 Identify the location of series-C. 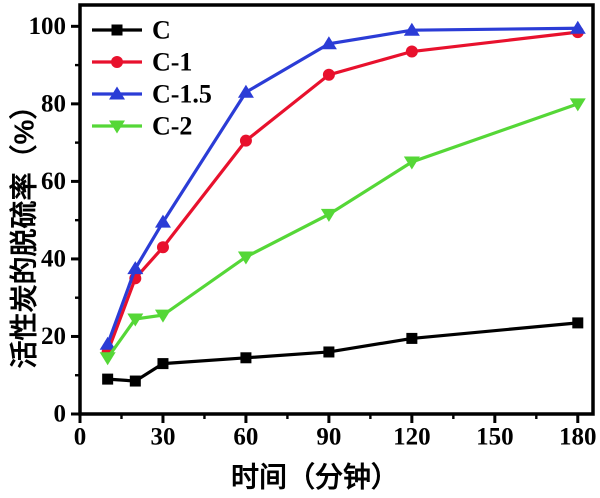
(343, 352).